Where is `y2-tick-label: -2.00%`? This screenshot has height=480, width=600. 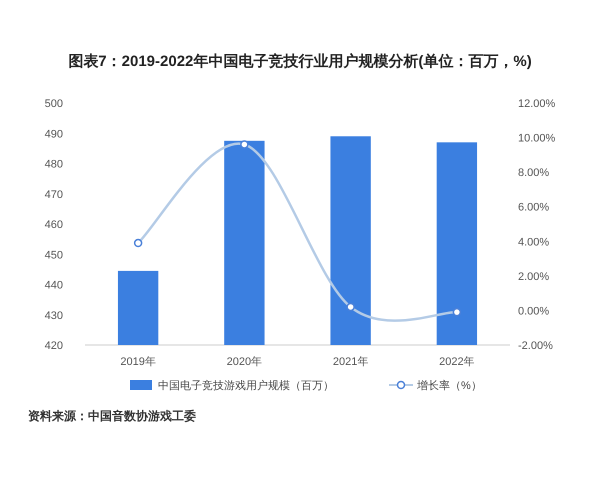
y2-tick-label: -2.00% is located at coordinates (536, 346).